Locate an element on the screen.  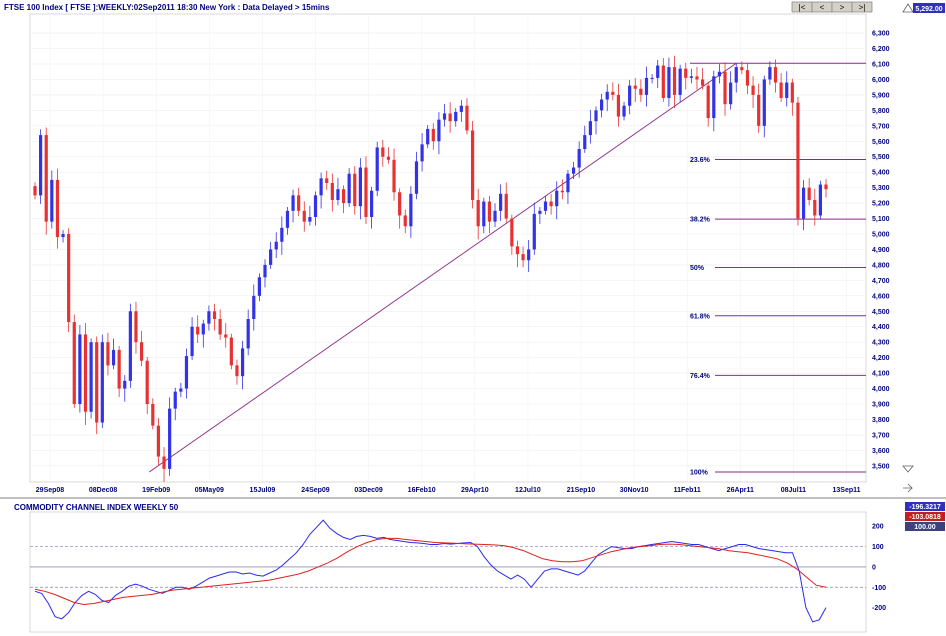
y-tick-label: 5,100 is located at coordinates (881, 219).